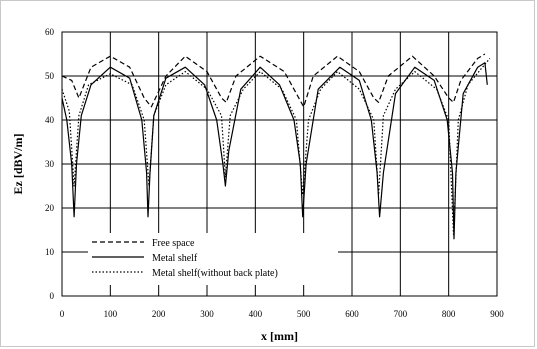 The height and width of the screenshot is (349, 537). What do you see at coordinates (50, 164) in the screenshot?
I see `y-tick-label: 30` at bounding box center [50, 164].